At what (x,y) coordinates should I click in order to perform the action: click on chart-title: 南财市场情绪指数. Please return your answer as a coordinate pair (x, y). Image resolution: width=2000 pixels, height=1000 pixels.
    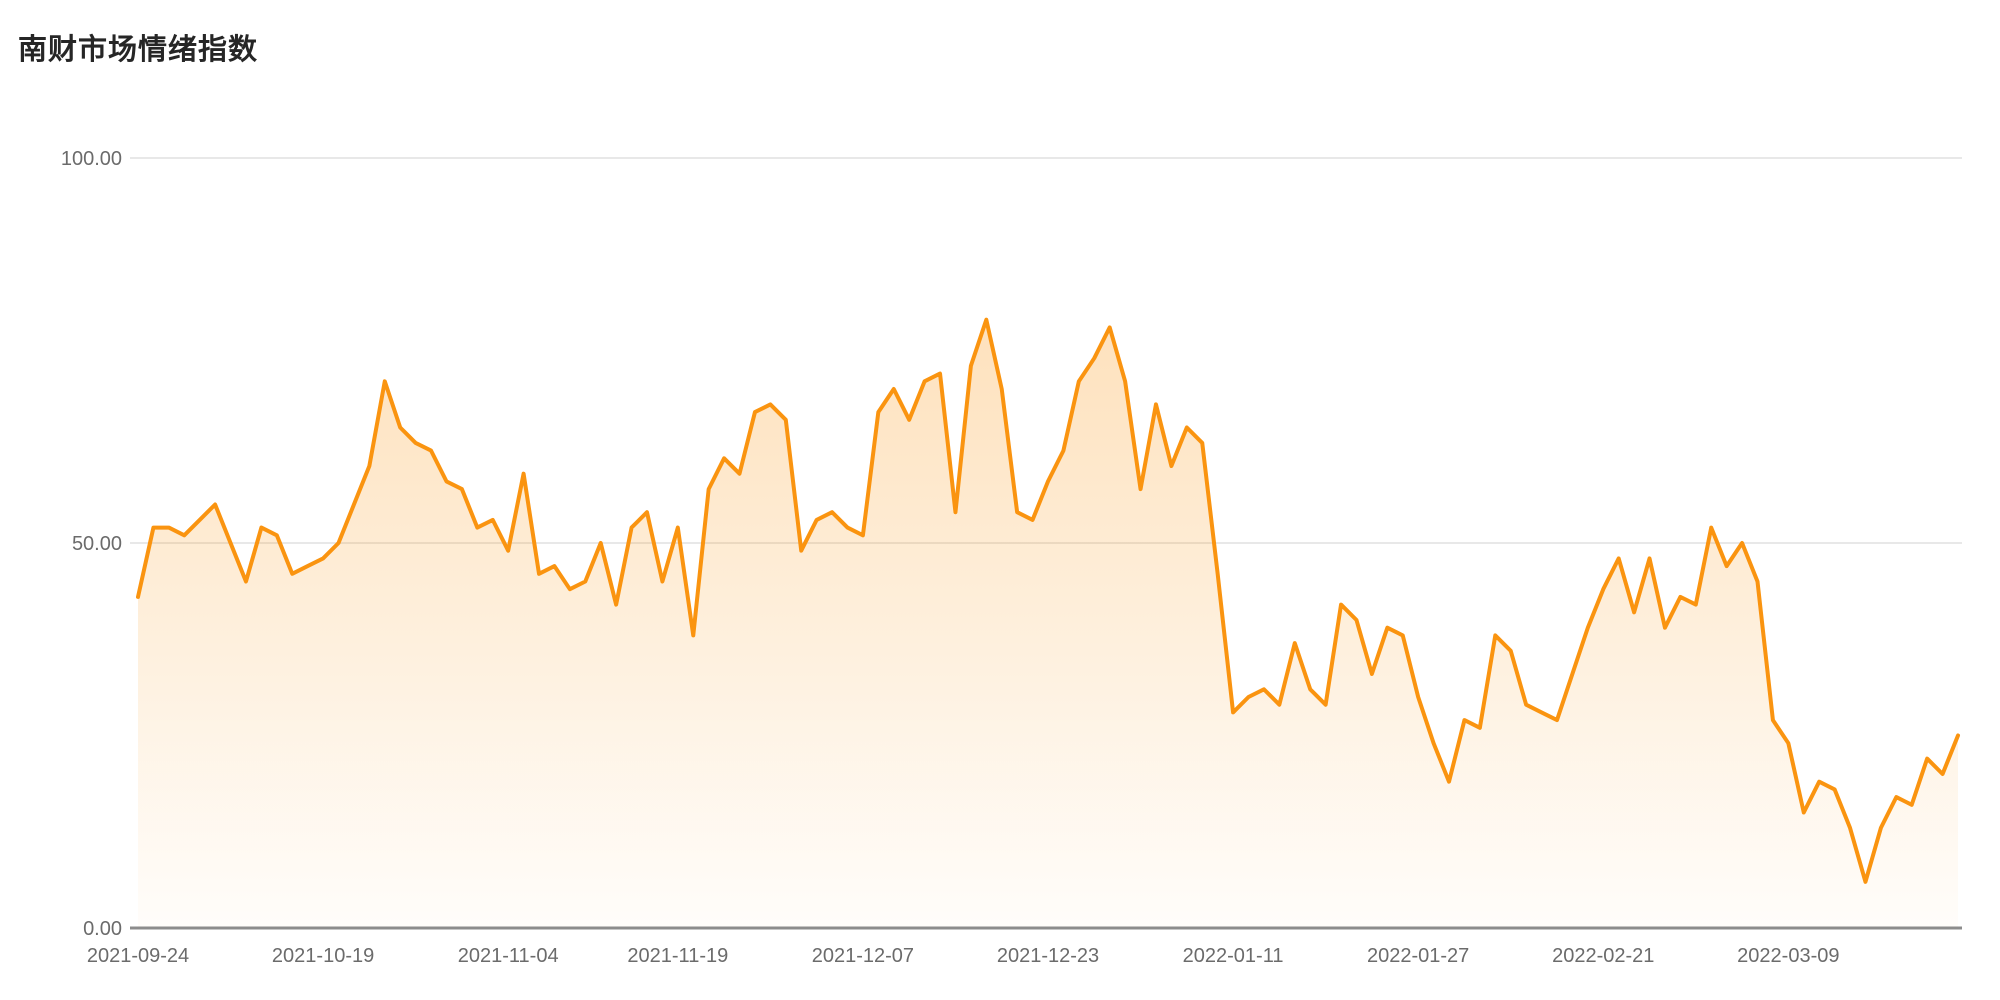
    Looking at the image, I should click on (138, 50).